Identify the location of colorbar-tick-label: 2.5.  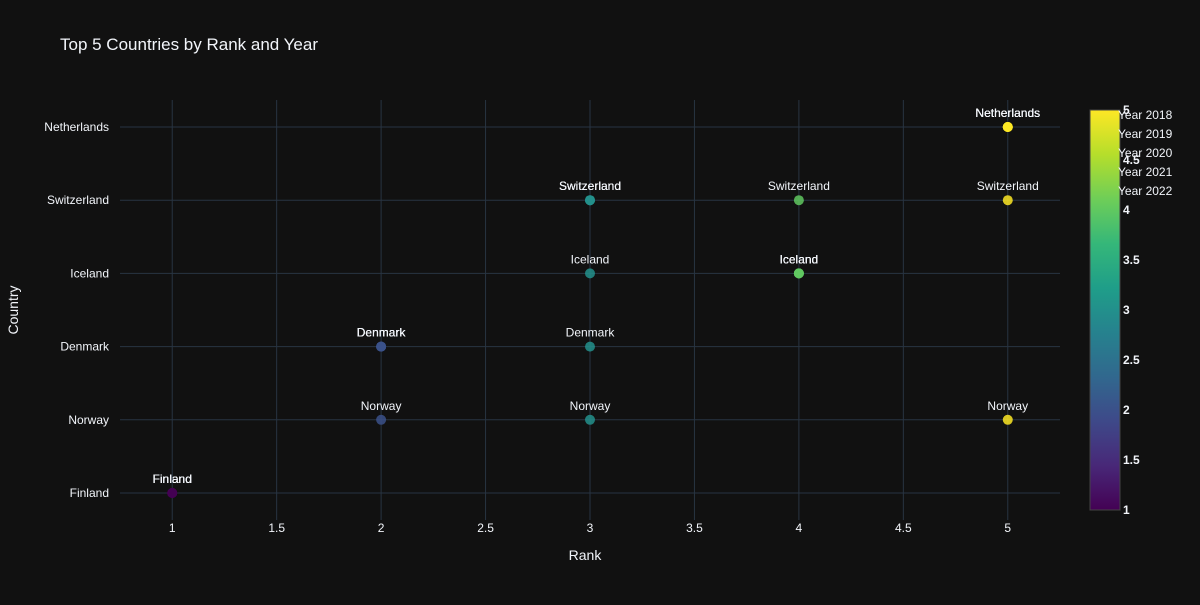
(1131, 360).